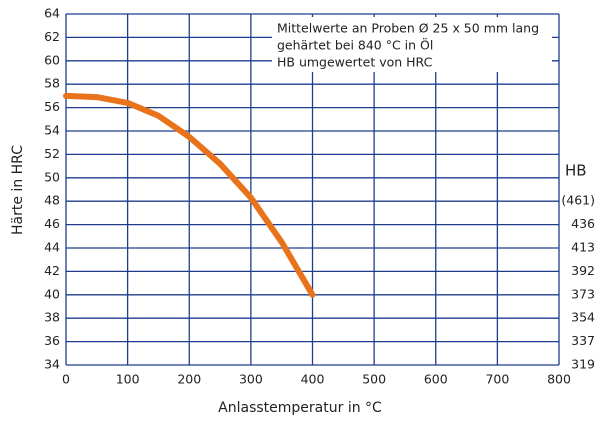 The width and height of the screenshot is (599, 421). I want to click on y-tick-label: 54, so click(52, 130).